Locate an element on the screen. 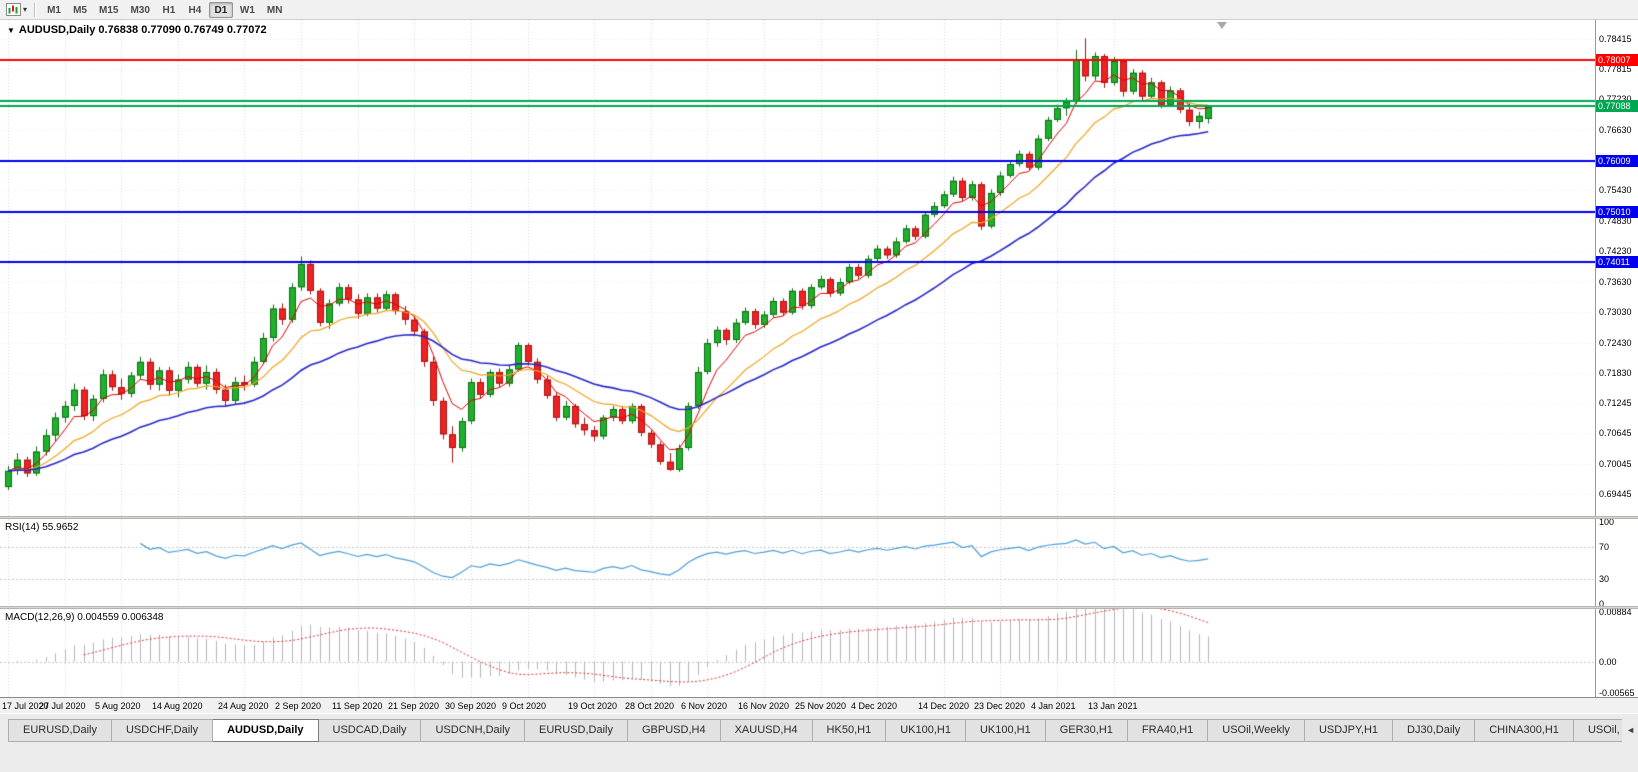  time-axis-label: 23 Dec 2020 is located at coordinates (1000, 706).